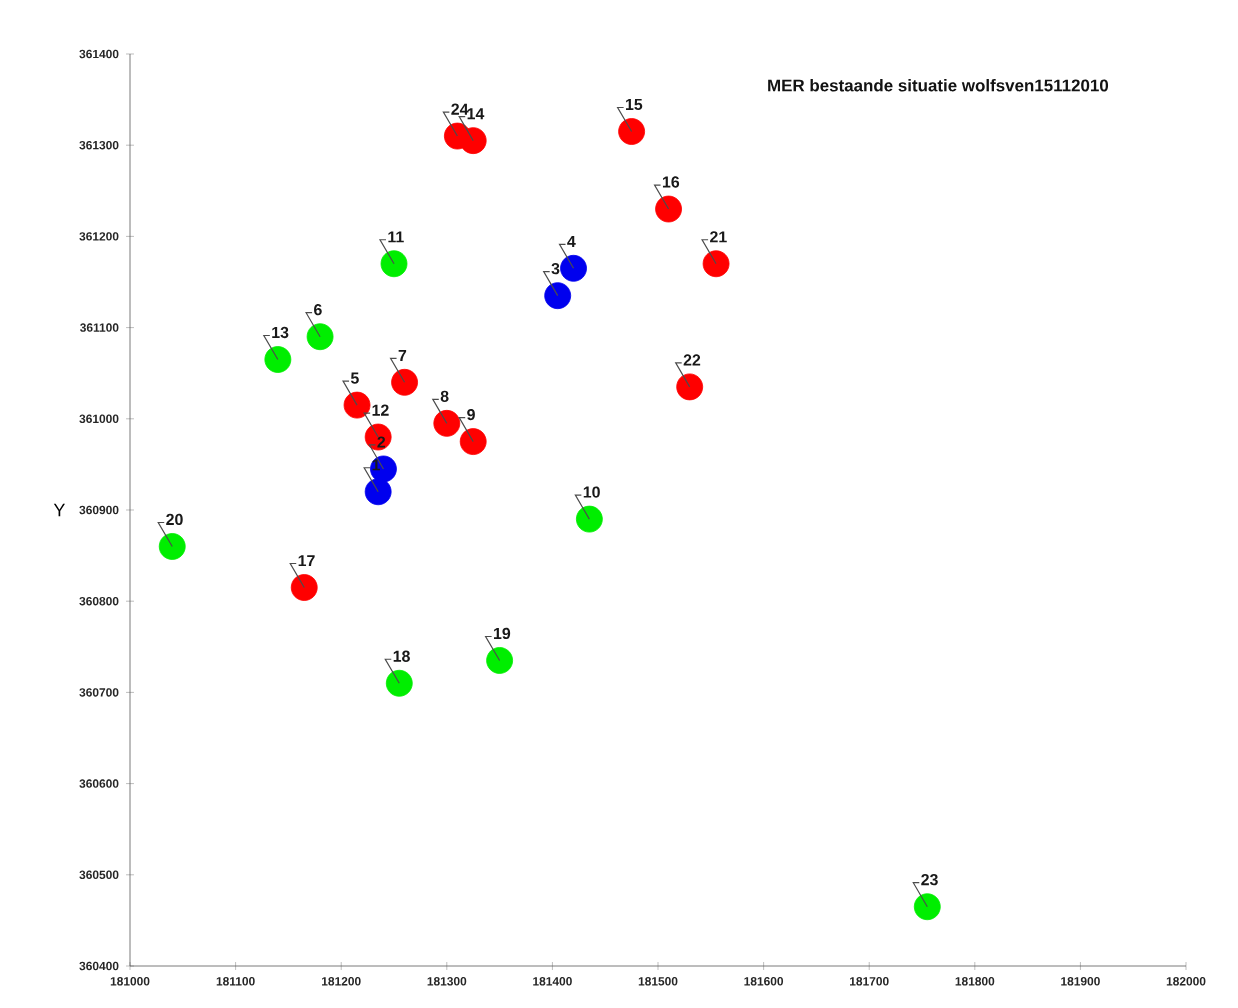 Image resolution: width=1238 pixels, height=1008 pixels. Describe the element at coordinates (938, 85) in the screenshot. I see `text: MER bestaande situatie wolfsven15112010` at that location.